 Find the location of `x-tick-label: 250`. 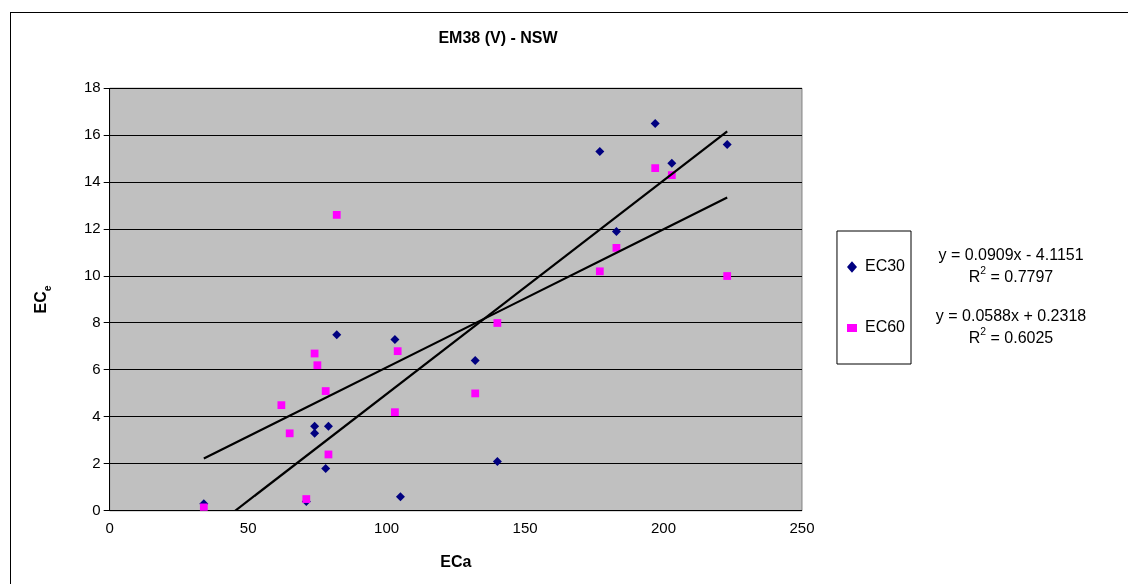

x-tick-label: 250 is located at coordinates (802, 527).